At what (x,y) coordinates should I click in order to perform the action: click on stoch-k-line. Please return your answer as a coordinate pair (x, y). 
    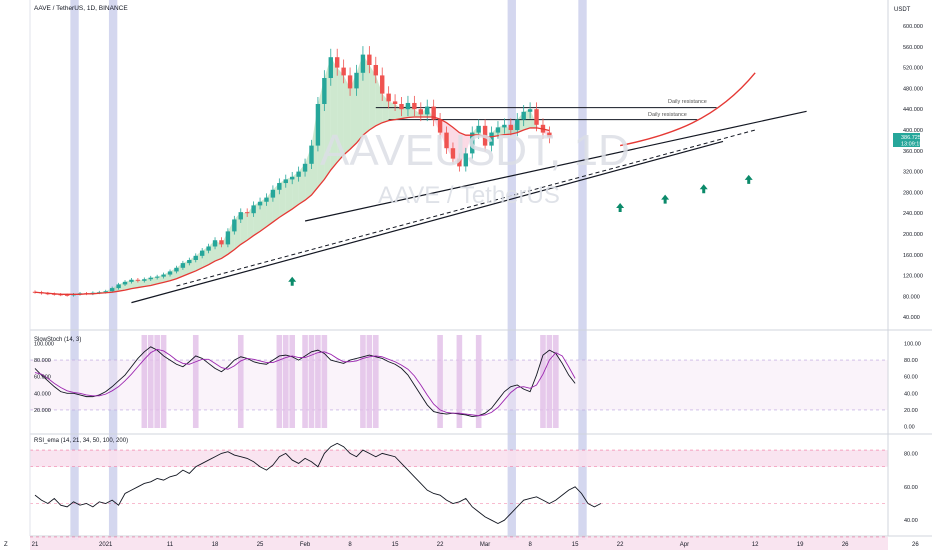
    Looking at the image, I should click on (305, 381).